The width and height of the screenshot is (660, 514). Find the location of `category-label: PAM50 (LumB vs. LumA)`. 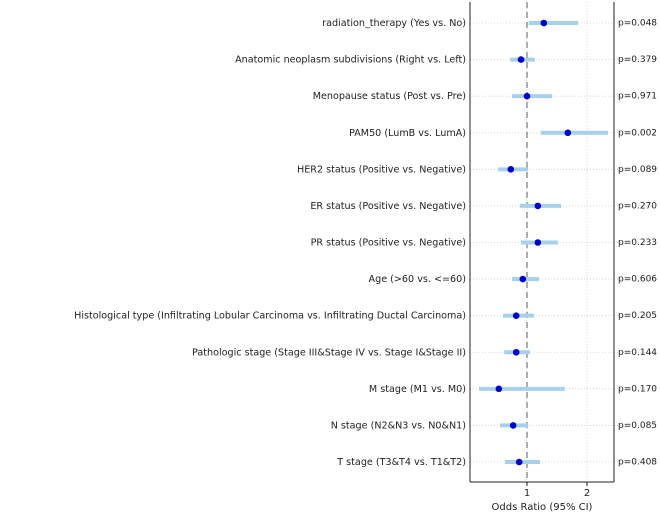

category-label: PAM50 (LumB vs. LumA) is located at coordinates (407, 133).